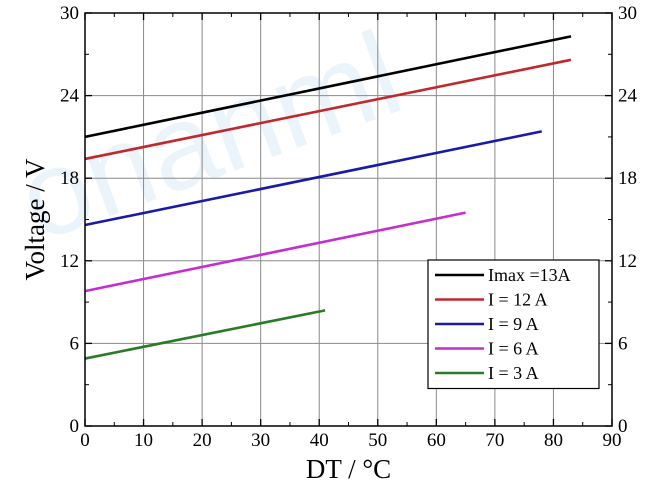  What do you see at coordinates (529, 275) in the screenshot?
I see `legend-label-0: Imax =13A` at bounding box center [529, 275].